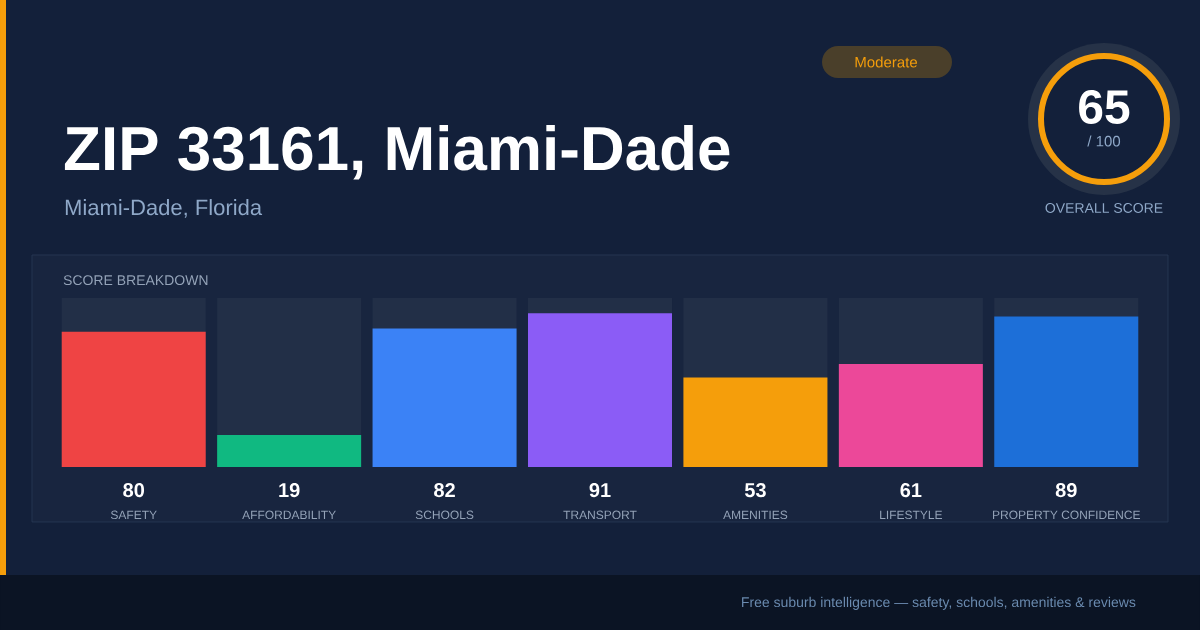  What do you see at coordinates (133, 515) in the screenshot?
I see `x-tick-label: SAFETY` at bounding box center [133, 515].